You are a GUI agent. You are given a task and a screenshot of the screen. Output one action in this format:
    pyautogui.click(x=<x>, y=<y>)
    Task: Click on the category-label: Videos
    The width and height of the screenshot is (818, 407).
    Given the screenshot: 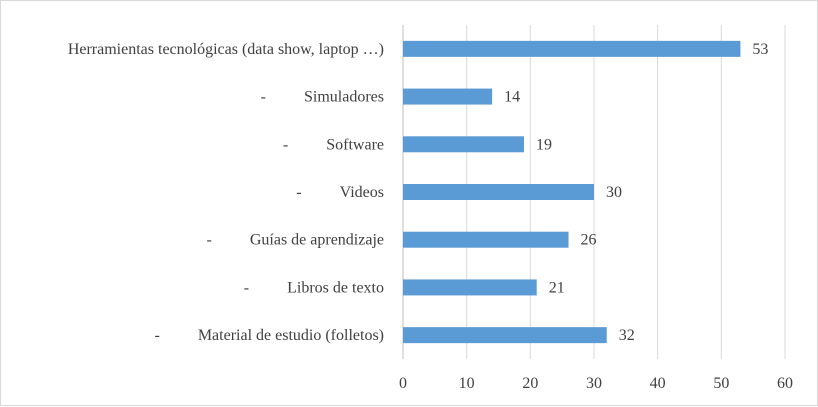 What is the action you would take?
    pyautogui.click(x=362, y=192)
    